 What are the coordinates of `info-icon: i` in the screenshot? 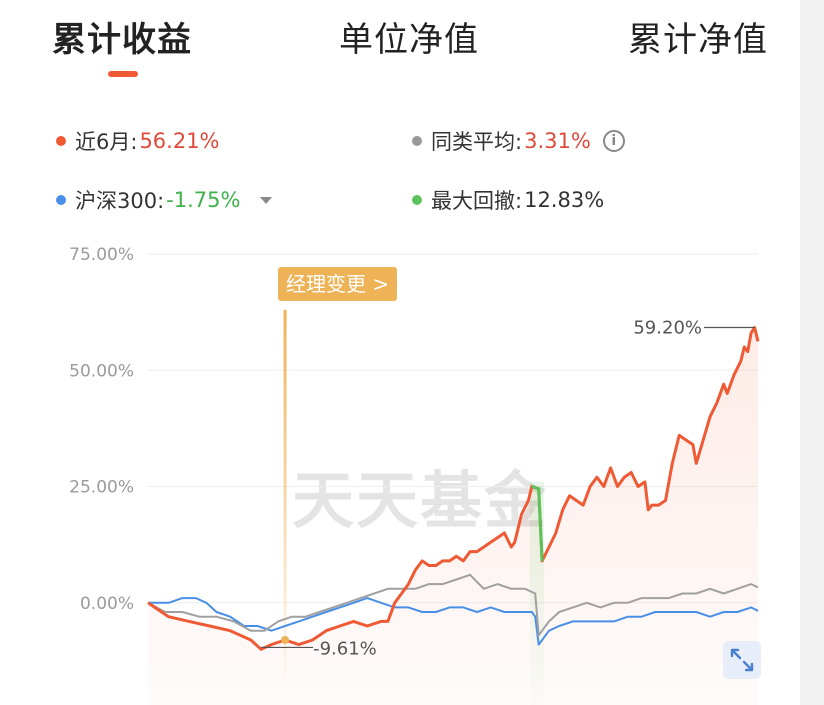 It's located at (613, 141).